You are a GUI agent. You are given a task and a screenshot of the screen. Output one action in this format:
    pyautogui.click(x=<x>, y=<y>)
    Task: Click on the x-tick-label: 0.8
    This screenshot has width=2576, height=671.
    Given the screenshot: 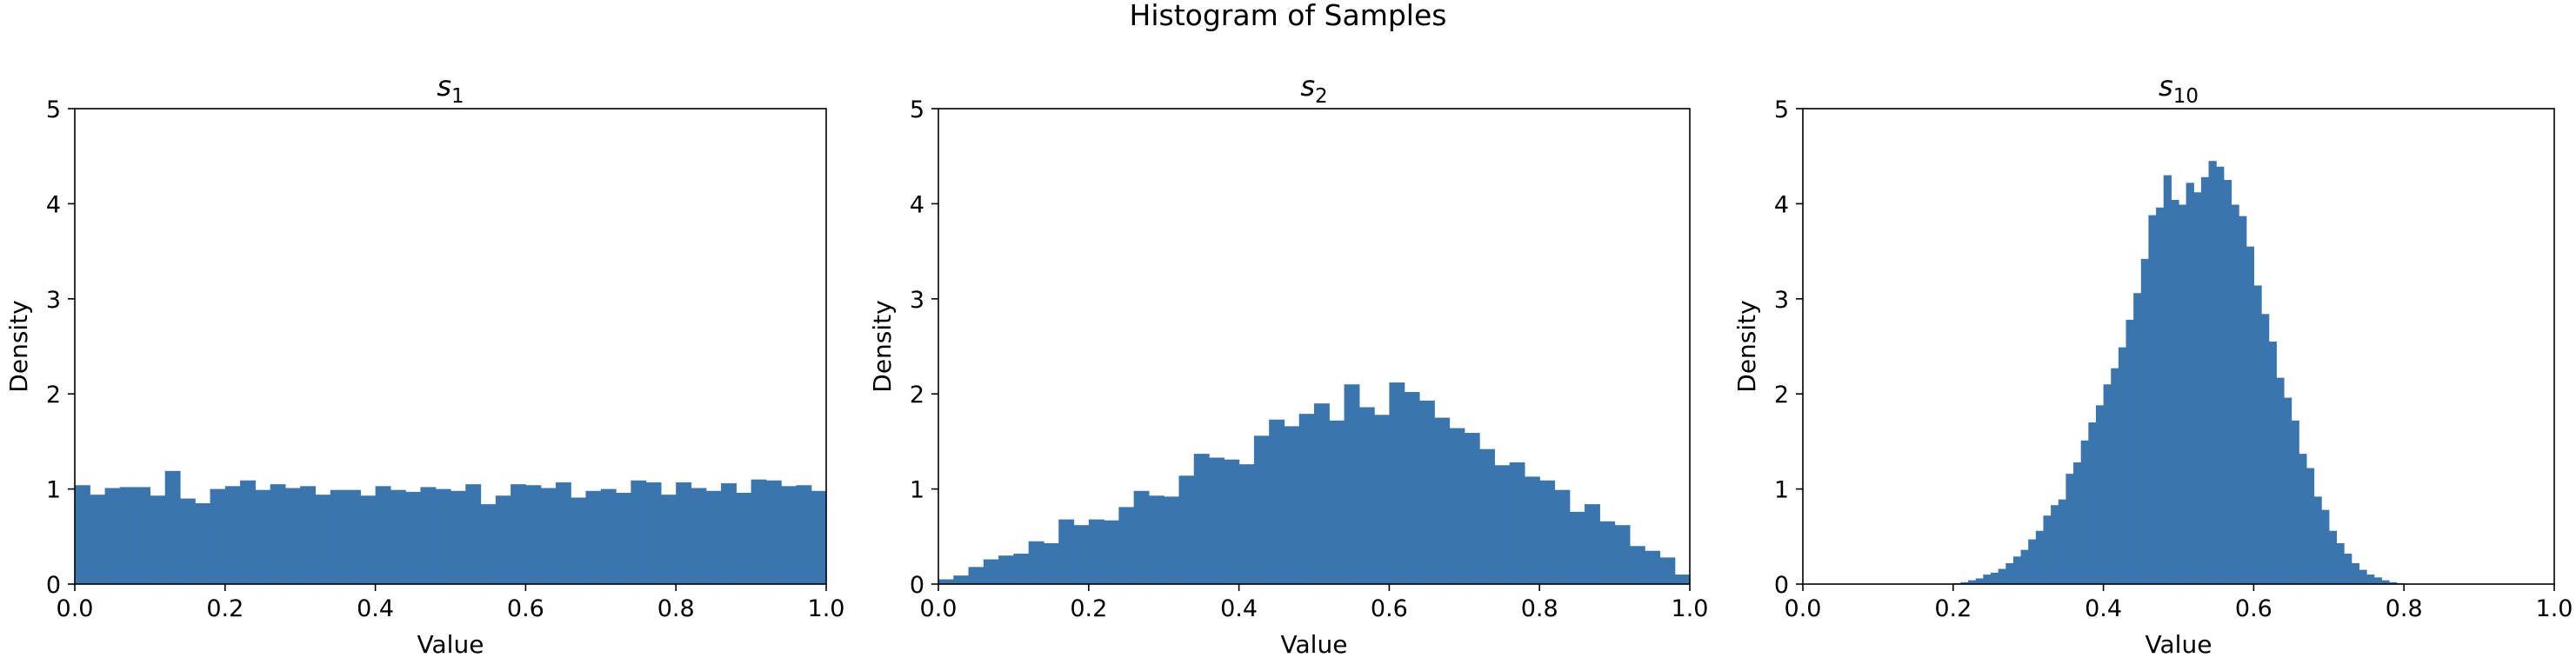 What is the action you would take?
    pyautogui.click(x=2404, y=608)
    